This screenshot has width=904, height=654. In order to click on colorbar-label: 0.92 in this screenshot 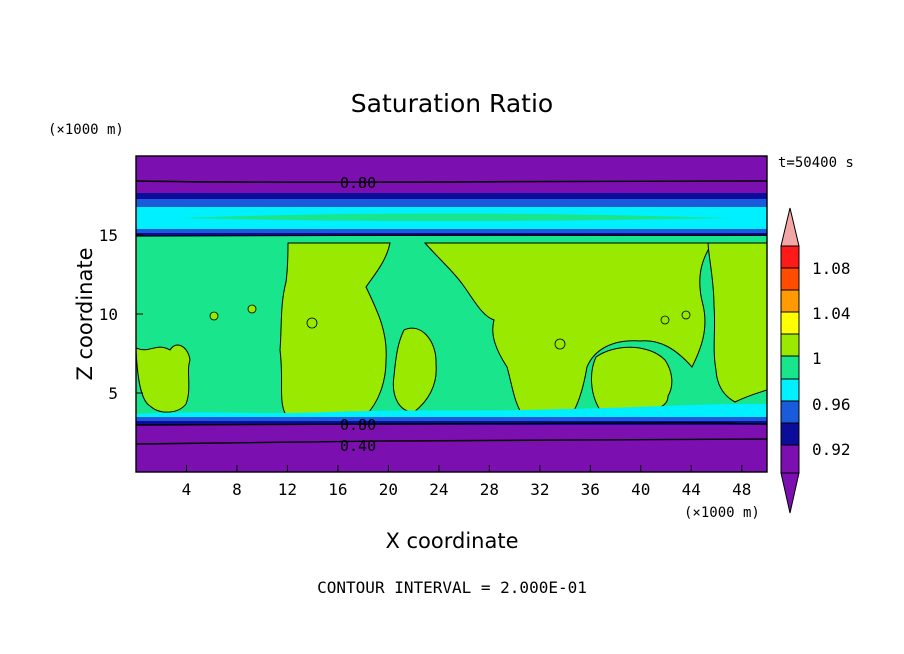, I will do `click(831, 449)`.